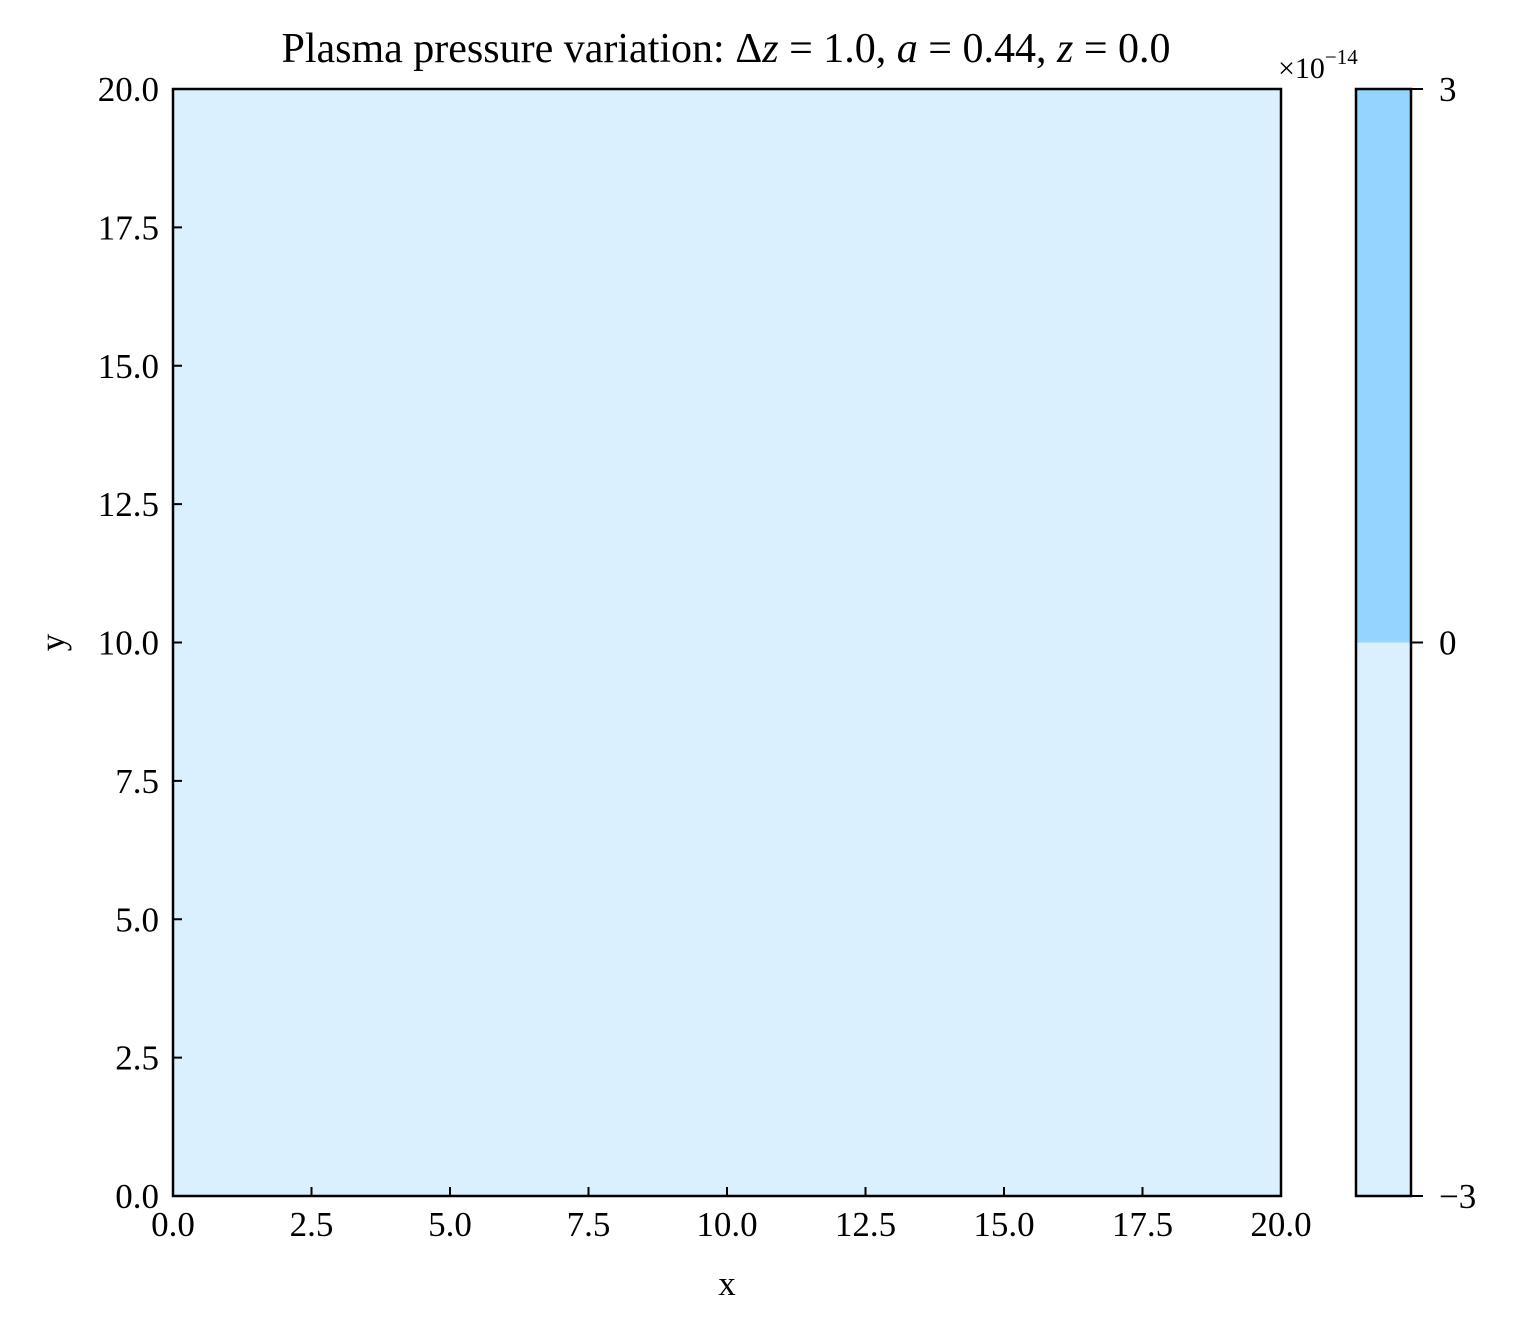  Describe the element at coordinates (450, 1224) in the screenshot. I see `x-tick-label: 5.0` at that location.